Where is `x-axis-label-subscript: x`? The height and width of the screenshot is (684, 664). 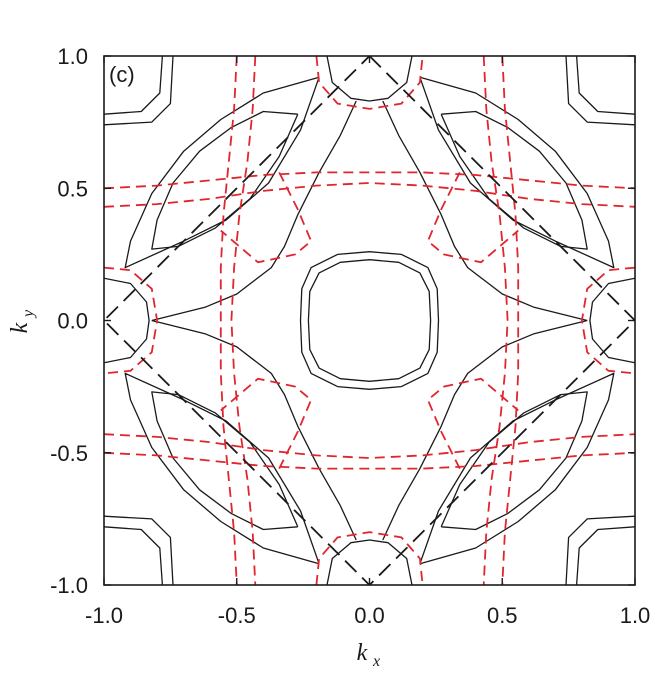 x-axis-label-subscript: x is located at coordinates (376, 661).